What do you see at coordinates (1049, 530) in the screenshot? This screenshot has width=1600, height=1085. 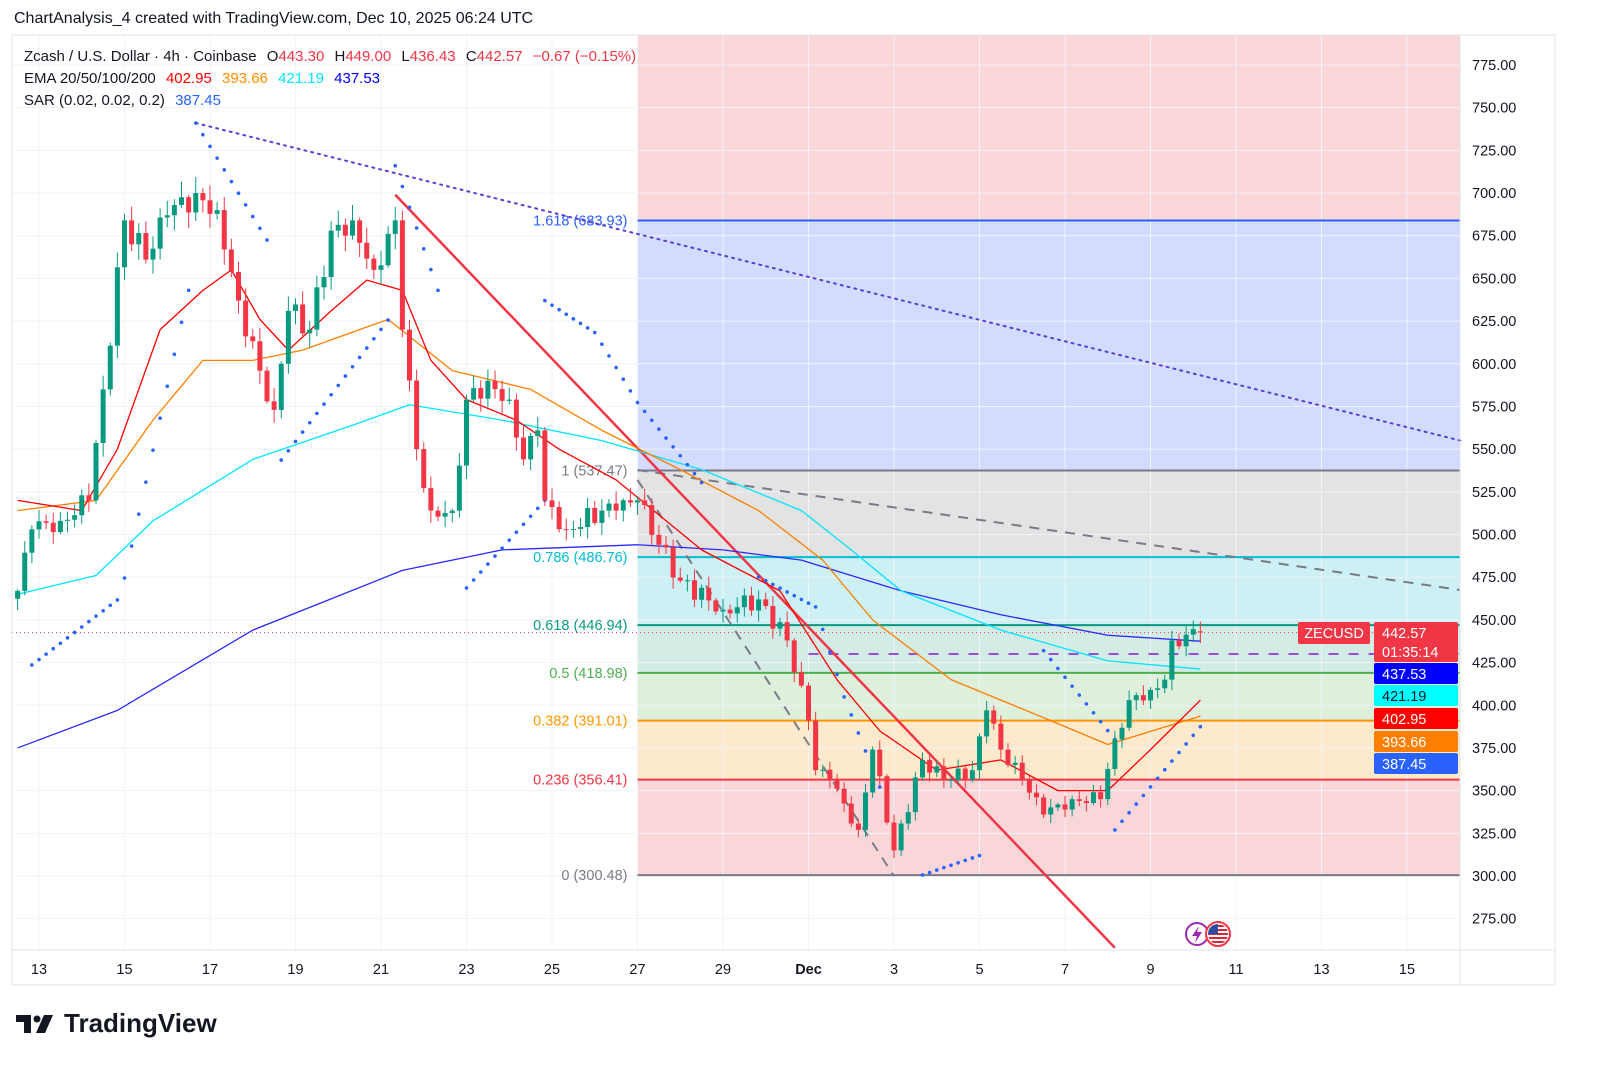 I see `dashed-trendline-upper` at bounding box center [1049, 530].